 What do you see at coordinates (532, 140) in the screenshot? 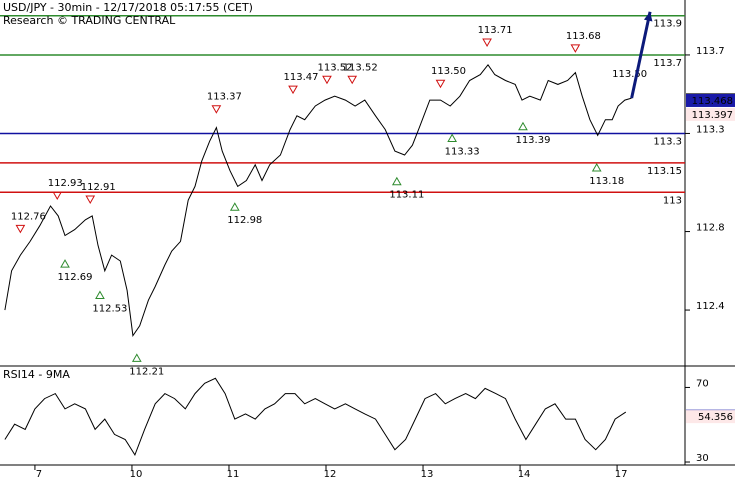
I see `low-label: 113.39` at bounding box center [532, 140].